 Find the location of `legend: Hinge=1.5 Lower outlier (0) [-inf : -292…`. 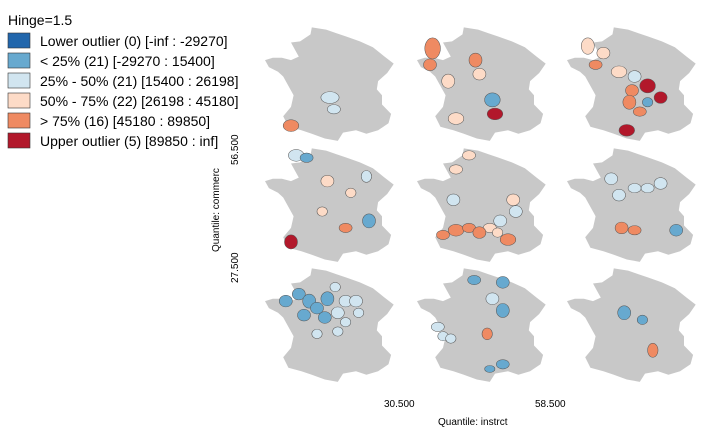

legend: Hinge=1.5 Lower outlier (0) [-inf : -292… is located at coordinates (122, 80).